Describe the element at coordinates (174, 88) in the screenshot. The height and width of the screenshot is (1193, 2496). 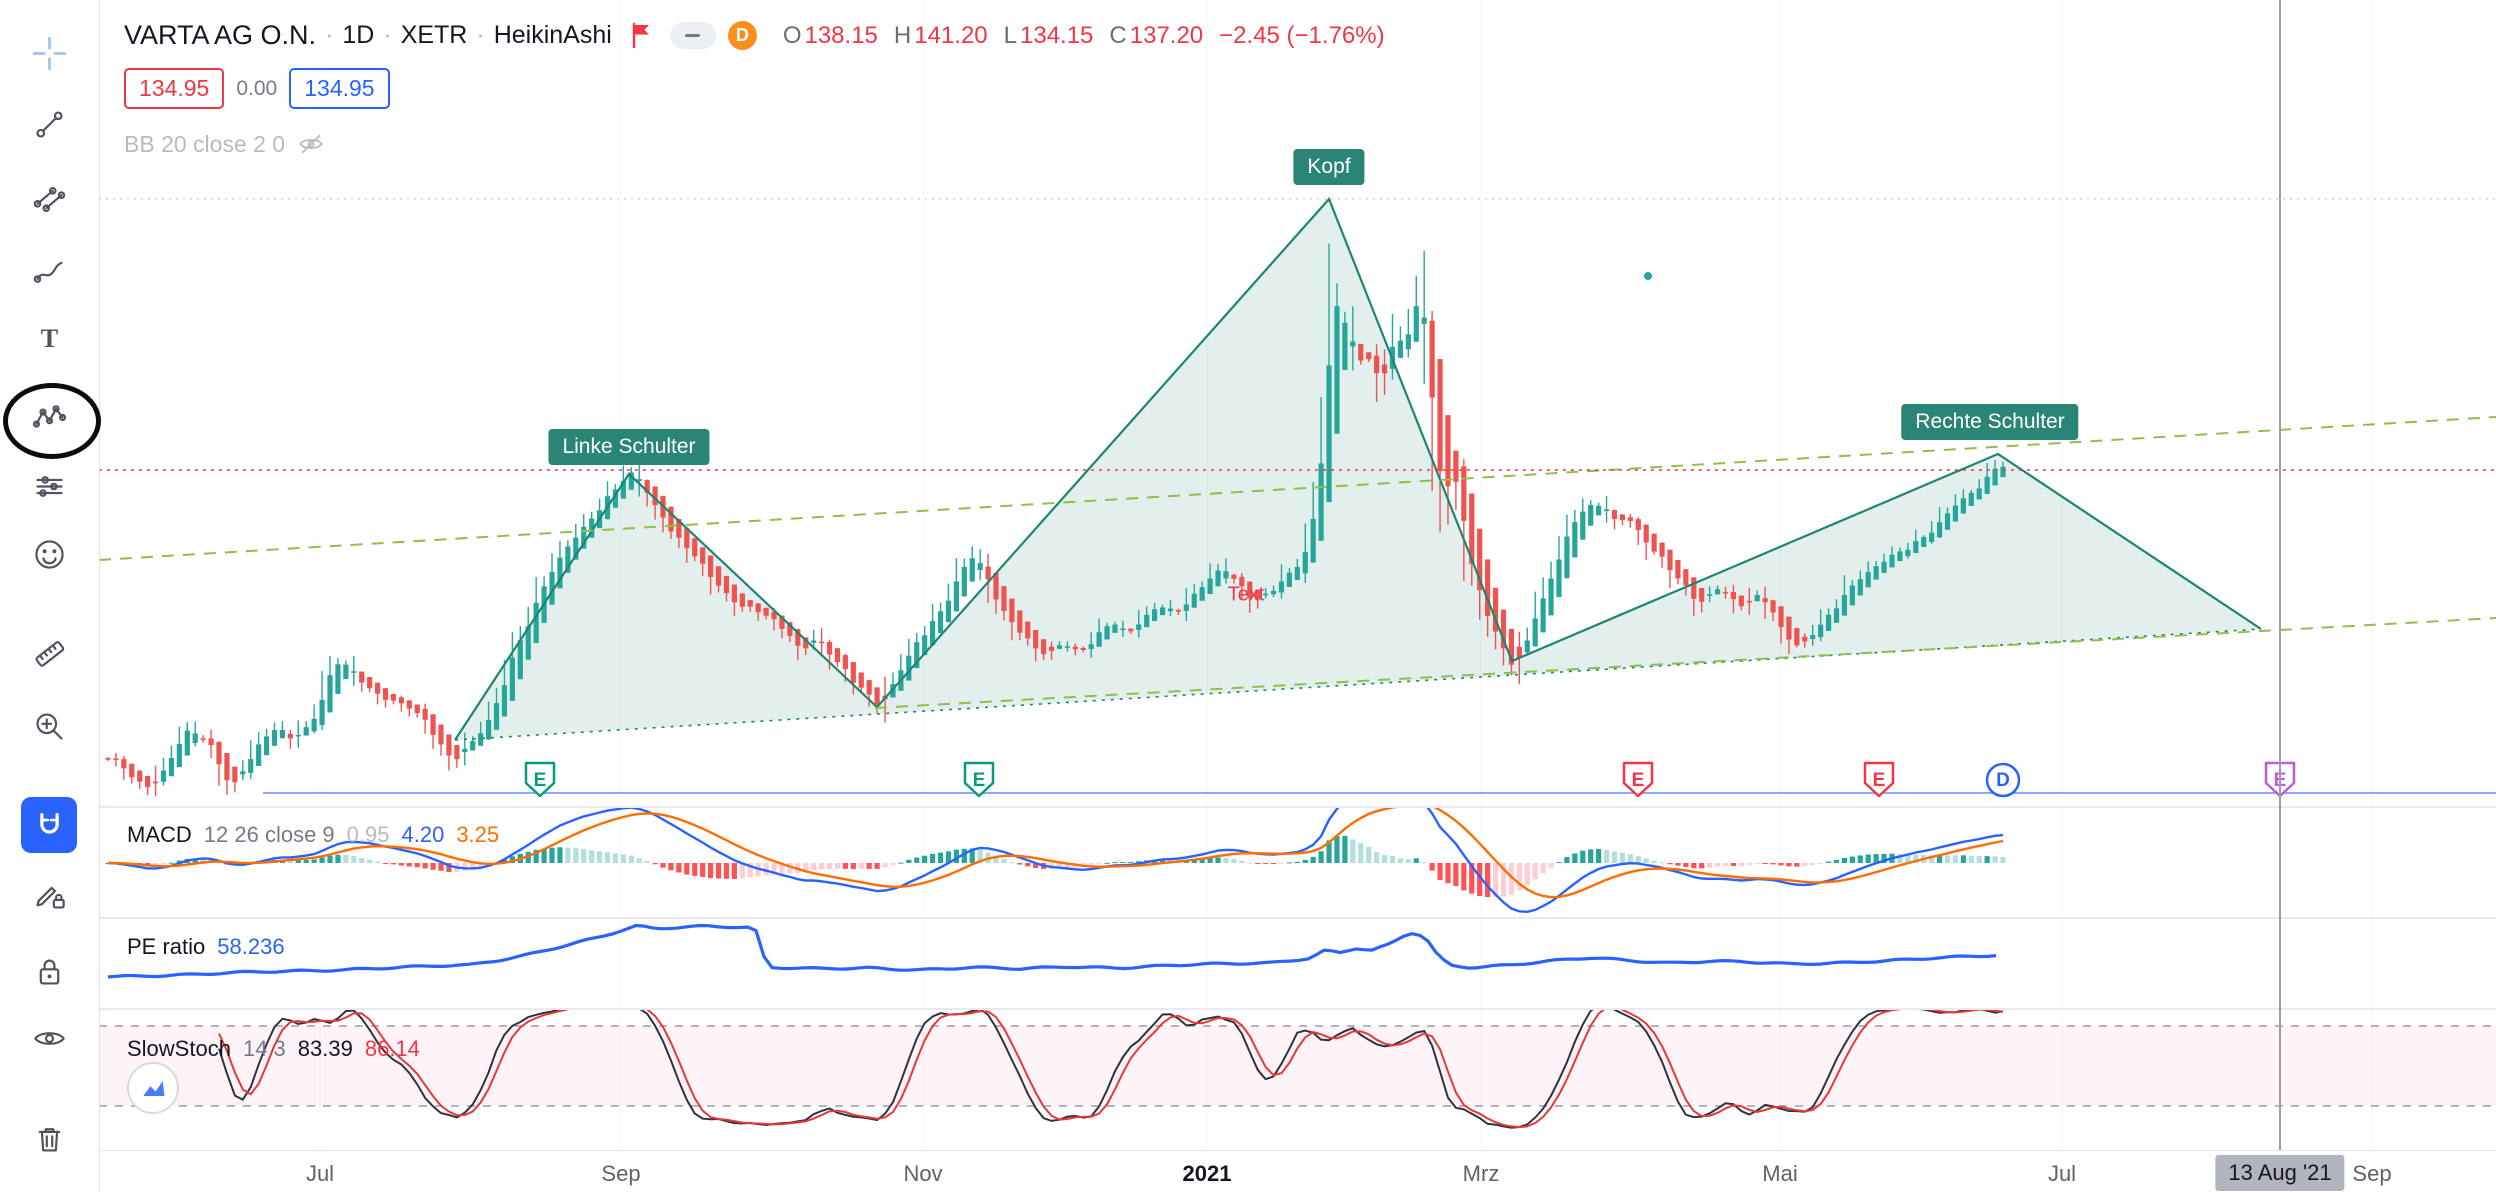
I see `sell-button: 134.95` at that location.